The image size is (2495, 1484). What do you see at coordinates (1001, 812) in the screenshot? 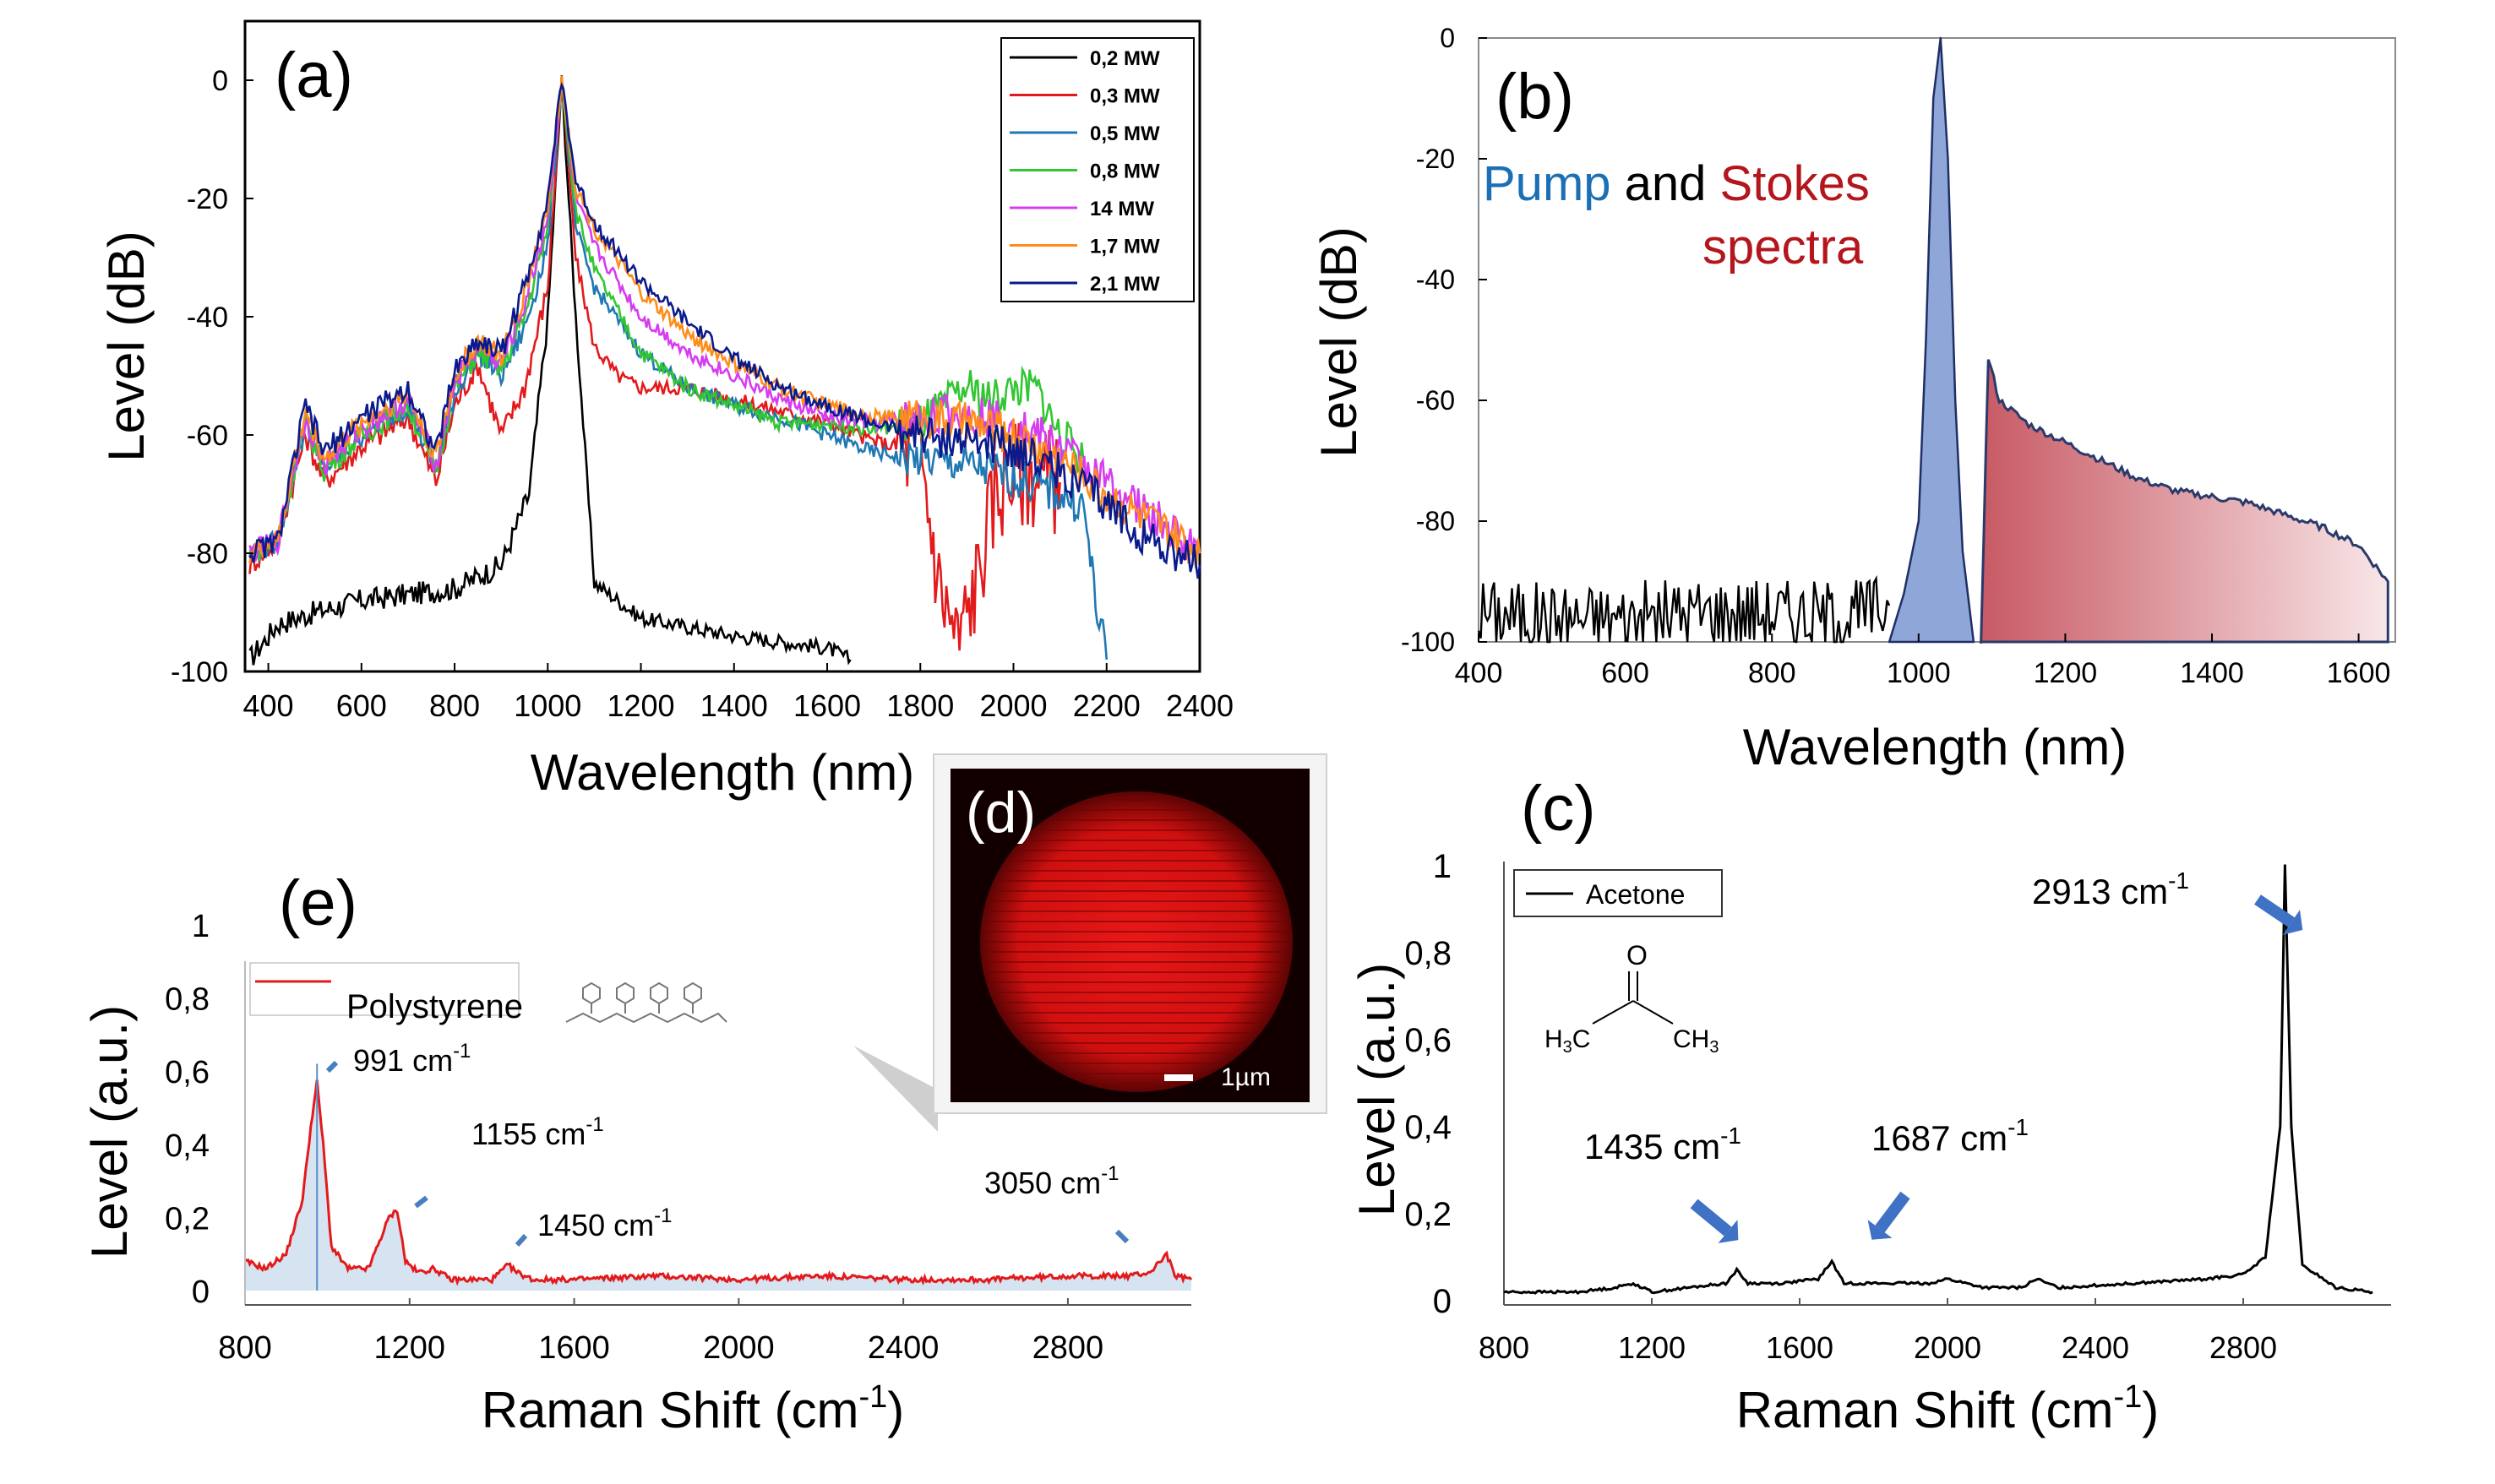
I see `panel-d-label: (d)` at bounding box center [1001, 812].